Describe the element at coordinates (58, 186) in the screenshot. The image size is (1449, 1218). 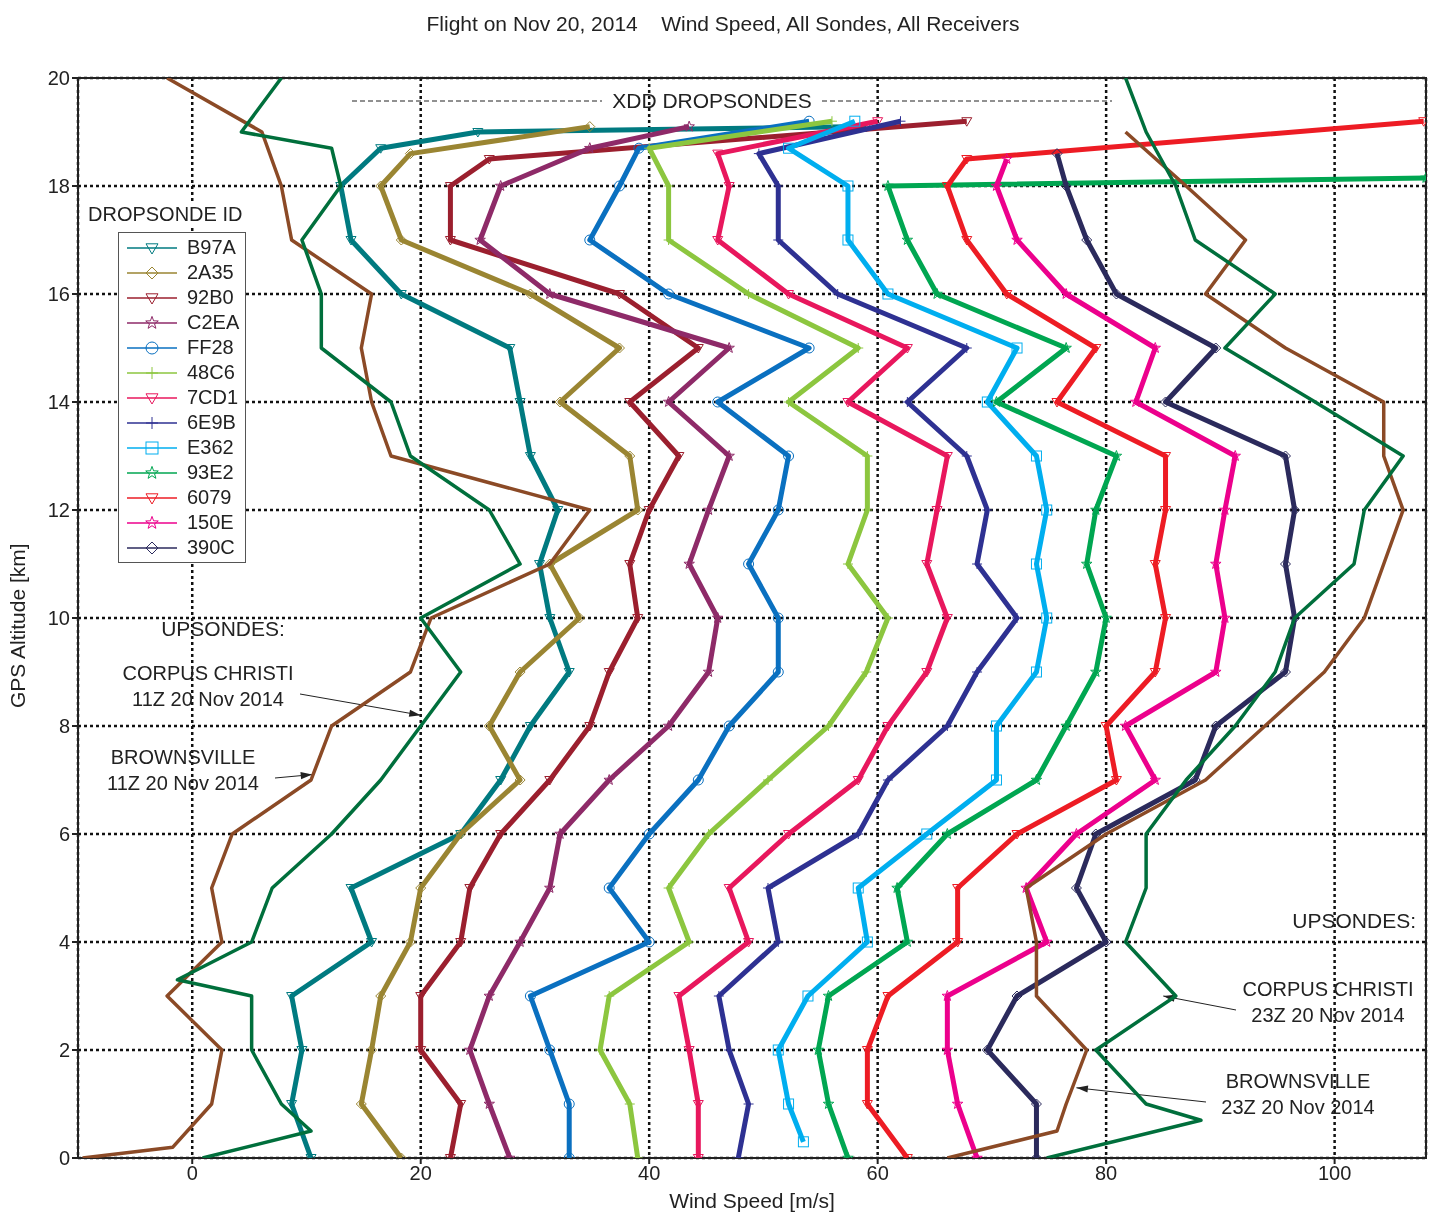
I see `y-tick-label: 18` at that location.